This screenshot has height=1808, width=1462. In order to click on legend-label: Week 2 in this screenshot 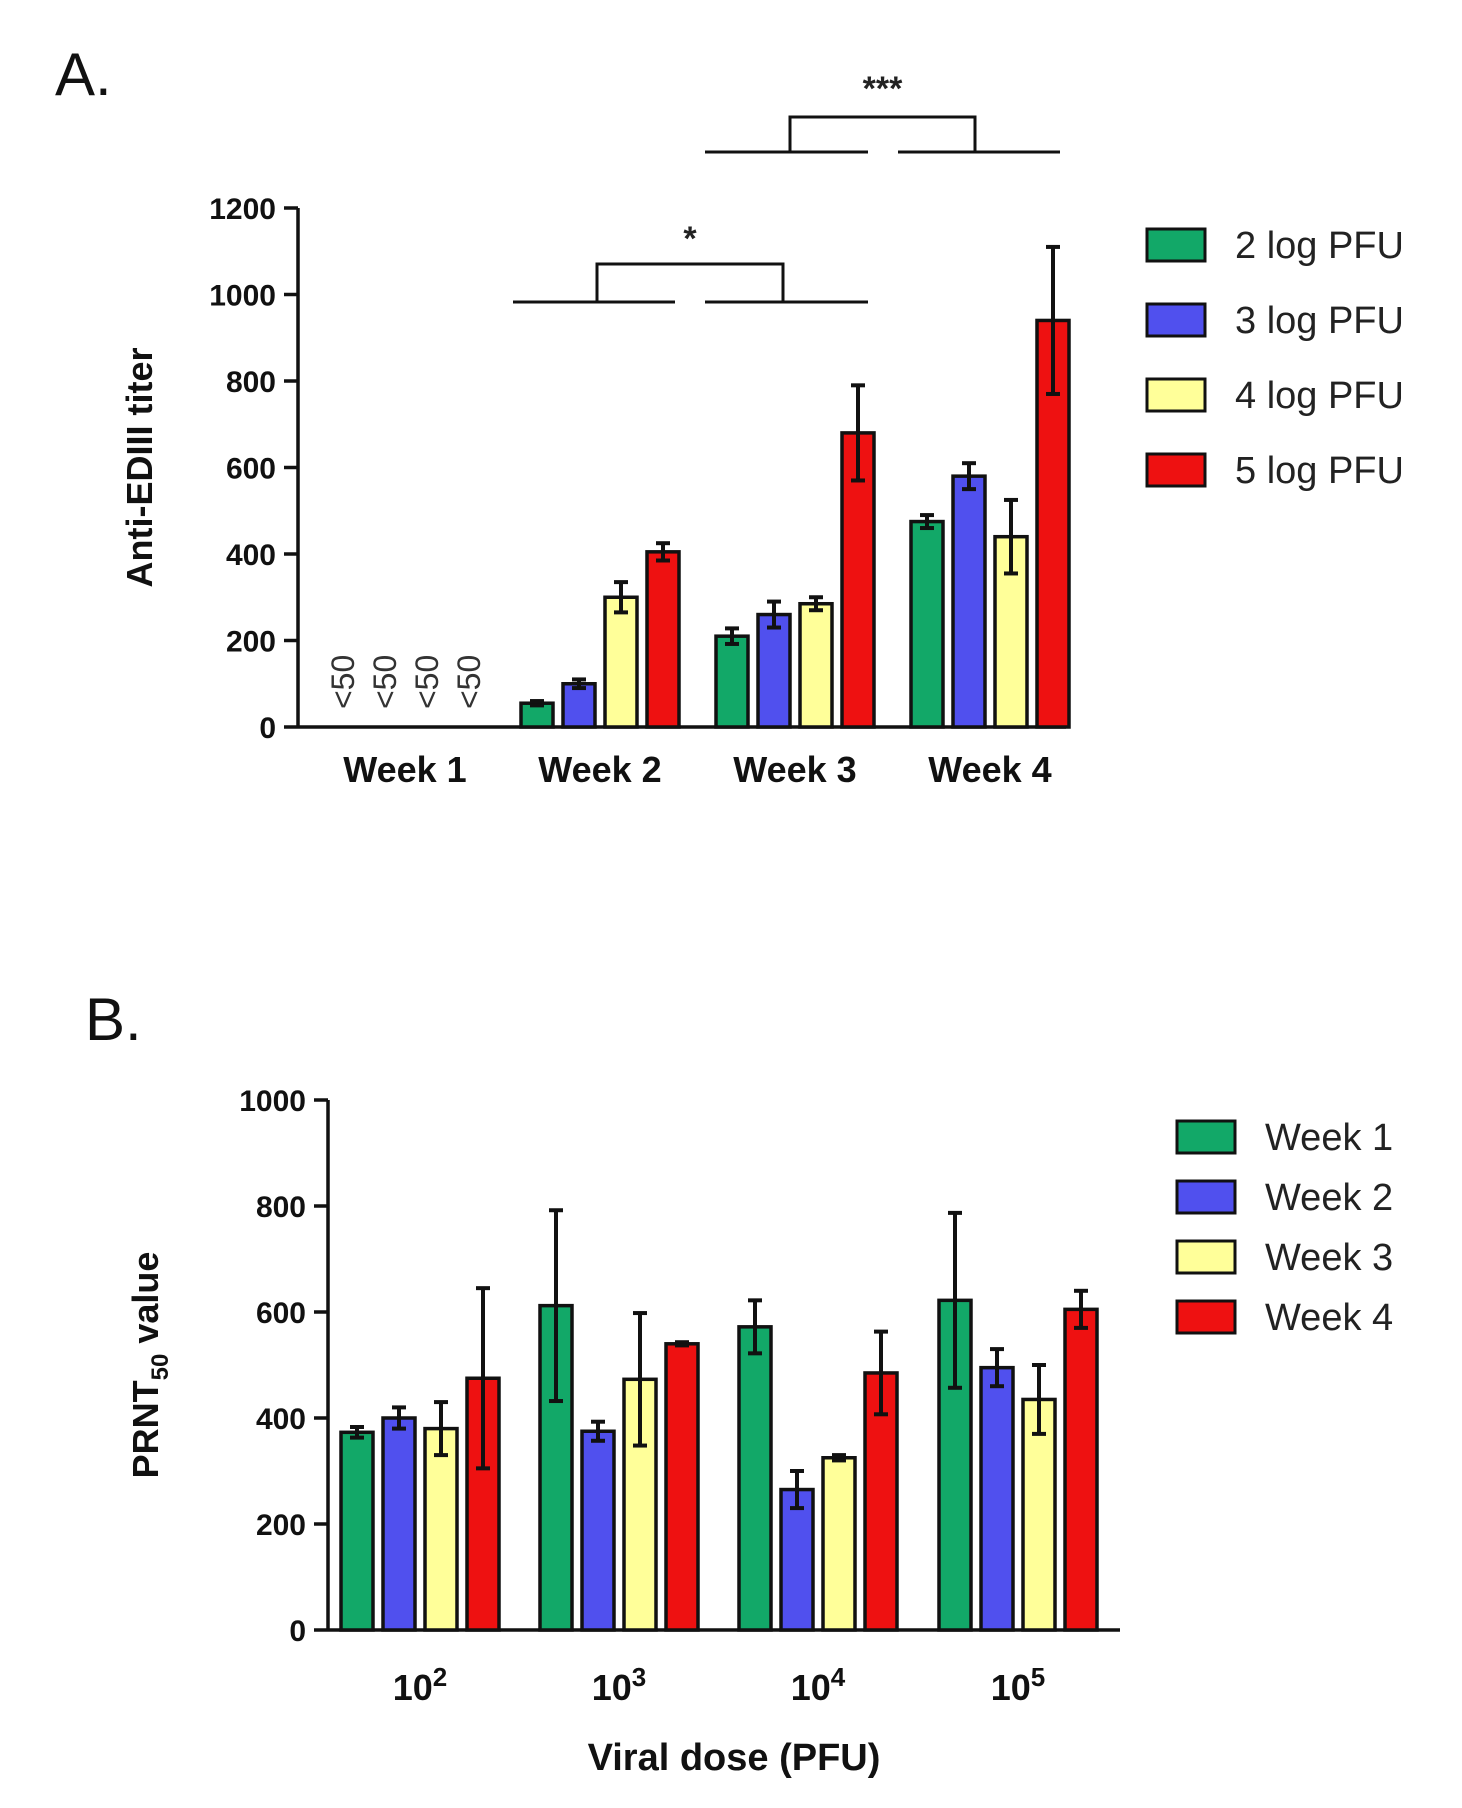, I will do `click(1329, 1198)`.